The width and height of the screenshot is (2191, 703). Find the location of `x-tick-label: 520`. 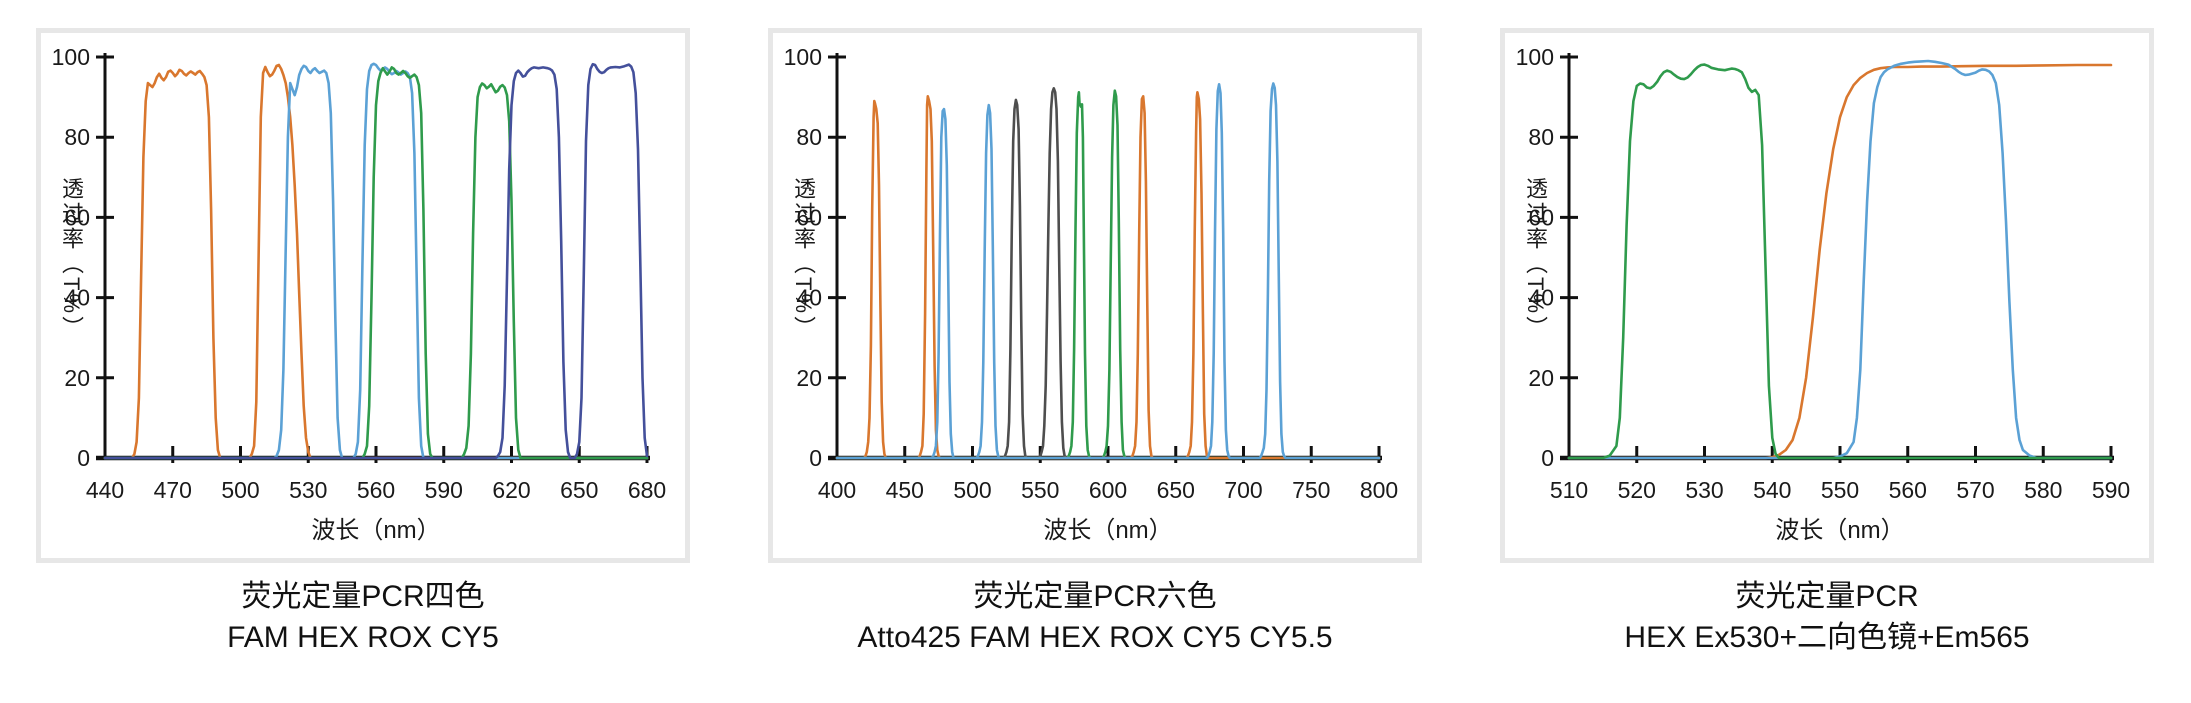

x-tick-label: 520 is located at coordinates (1637, 490).